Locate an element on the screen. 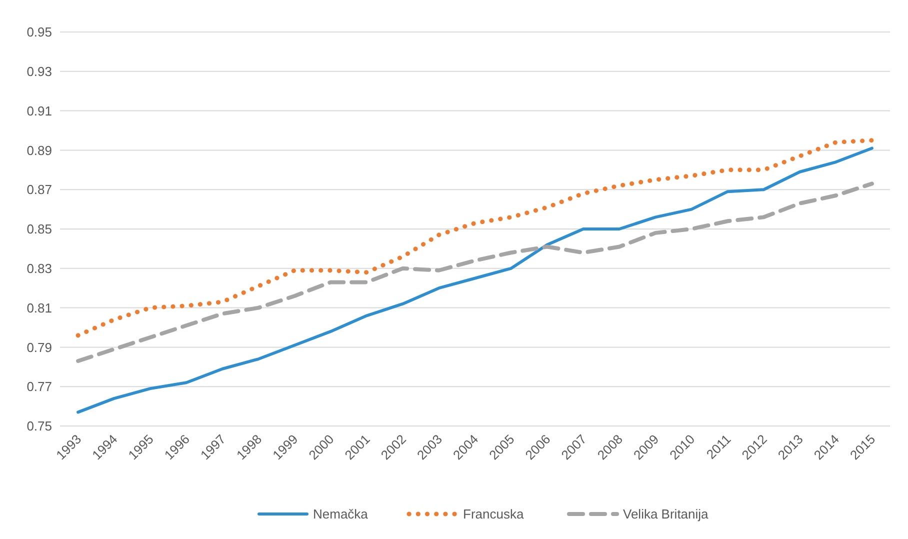  y-tick-label: 0.89 is located at coordinates (39, 150).